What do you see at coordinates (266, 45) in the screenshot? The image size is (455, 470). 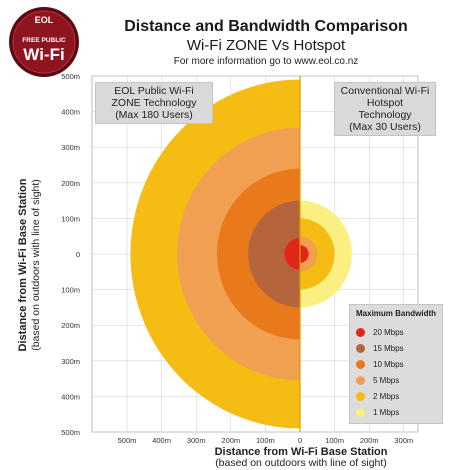 I see `chart-subtitle: Wi-Fi ZONE Vs Hotspot` at bounding box center [266, 45].